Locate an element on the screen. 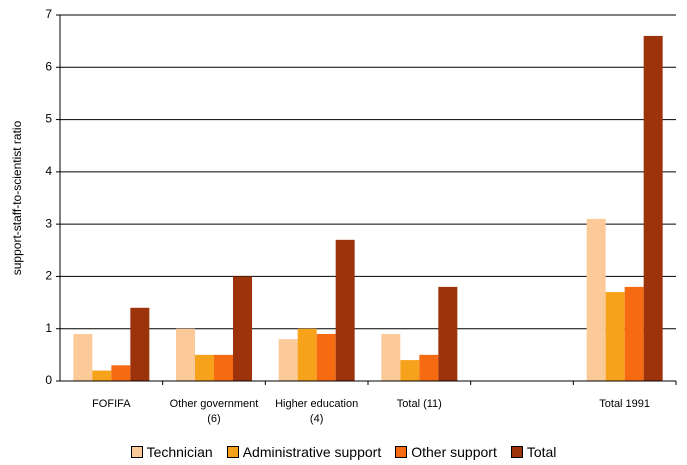 The width and height of the screenshot is (687, 465). legend-item: Administrative support is located at coordinates (304, 452).